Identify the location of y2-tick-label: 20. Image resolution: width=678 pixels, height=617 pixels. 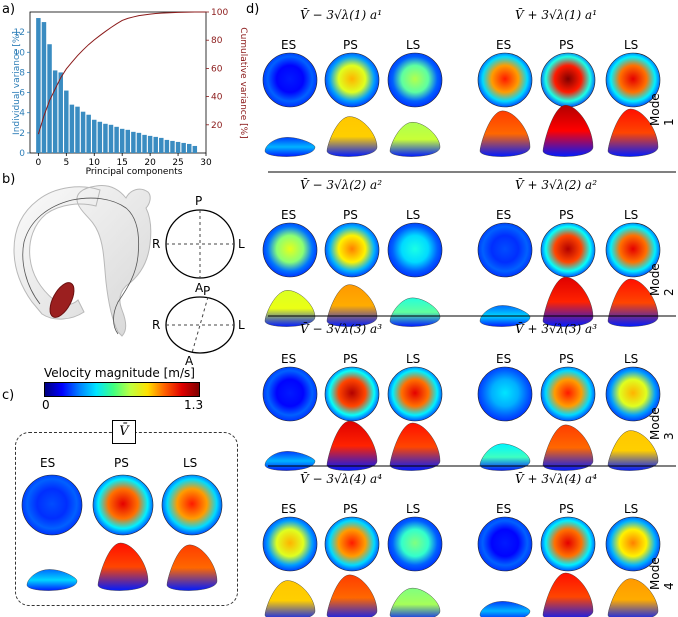
(217, 126).